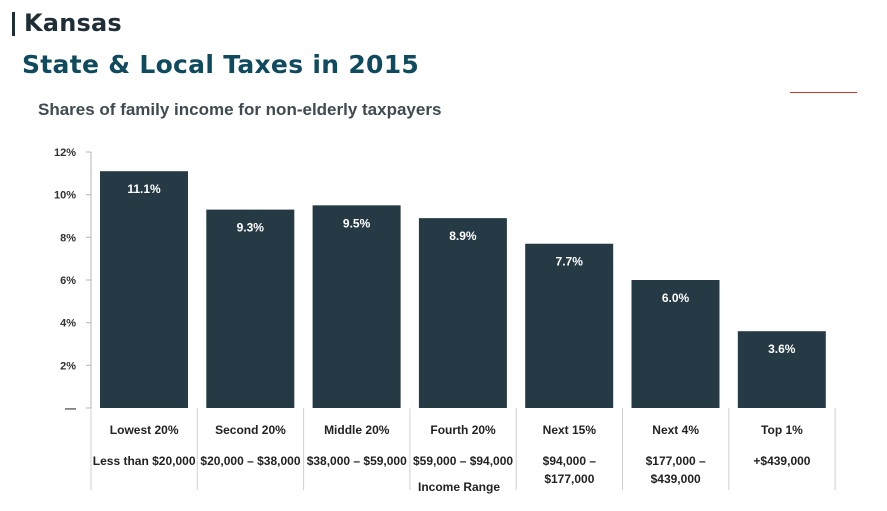 The image size is (887, 511). Describe the element at coordinates (251, 228) in the screenshot. I see `bar-value-label: 9.3%` at that location.